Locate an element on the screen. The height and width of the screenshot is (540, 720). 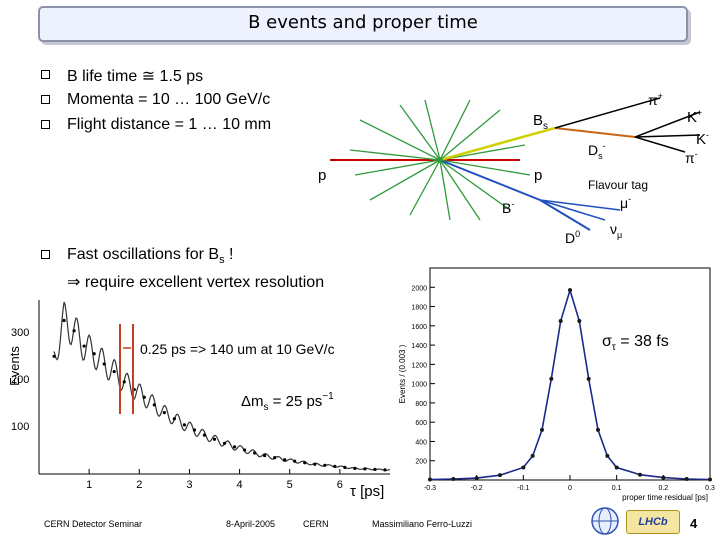
bullet-momenta: Momenta = 10 … 100 GeV/c is located at coordinates (169, 99).